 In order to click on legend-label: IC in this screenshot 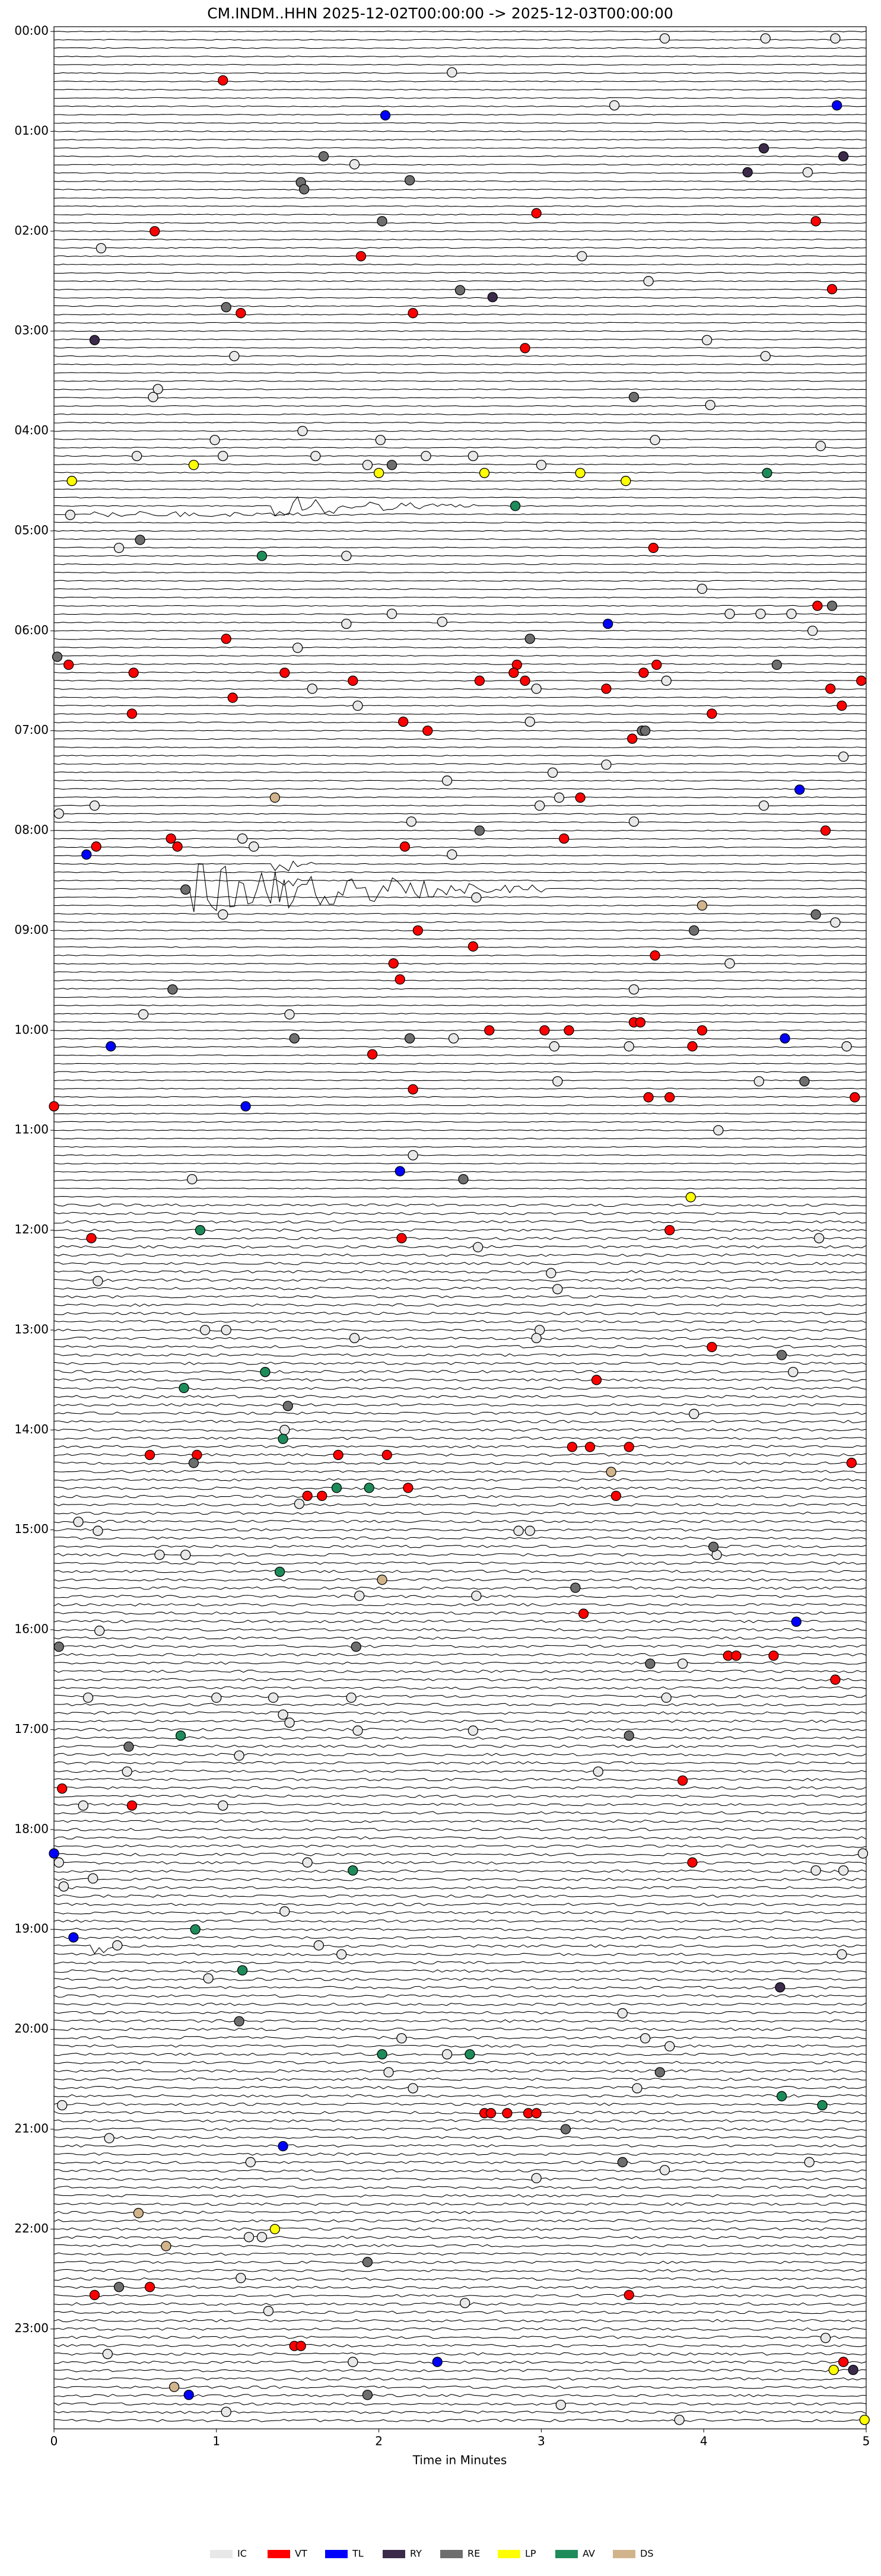, I will do `click(242, 2553)`.